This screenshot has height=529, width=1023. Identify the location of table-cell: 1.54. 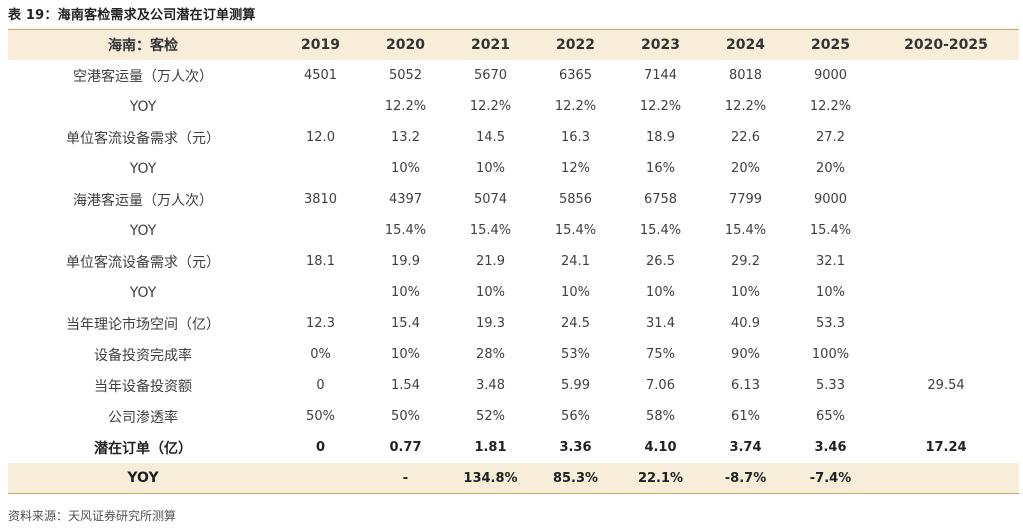
(405, 385).